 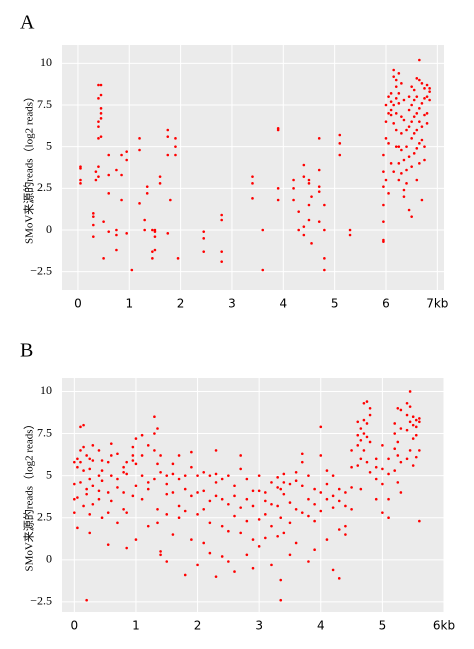 What do you see at coordinates (44, 187) in the screenshot?
I see `y-tick-label: 2.5` at bounding box center [44, 187].